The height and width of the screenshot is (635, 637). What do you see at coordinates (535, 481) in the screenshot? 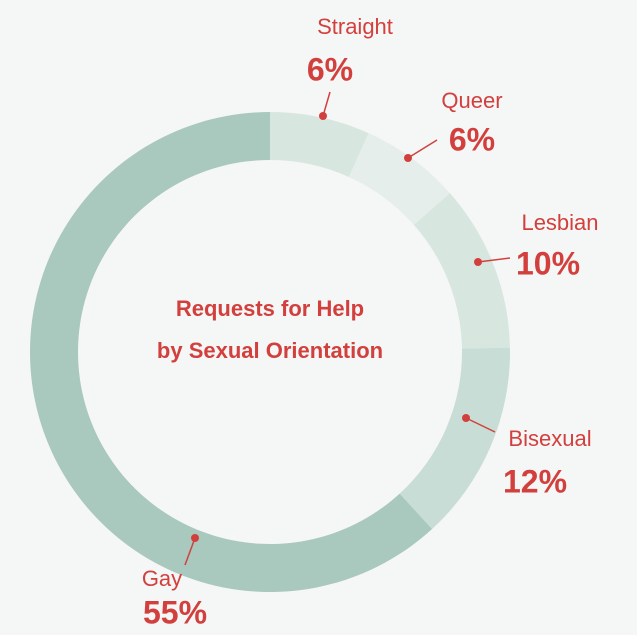
I see `value-label: 12%` at bounding box center [535, 481].